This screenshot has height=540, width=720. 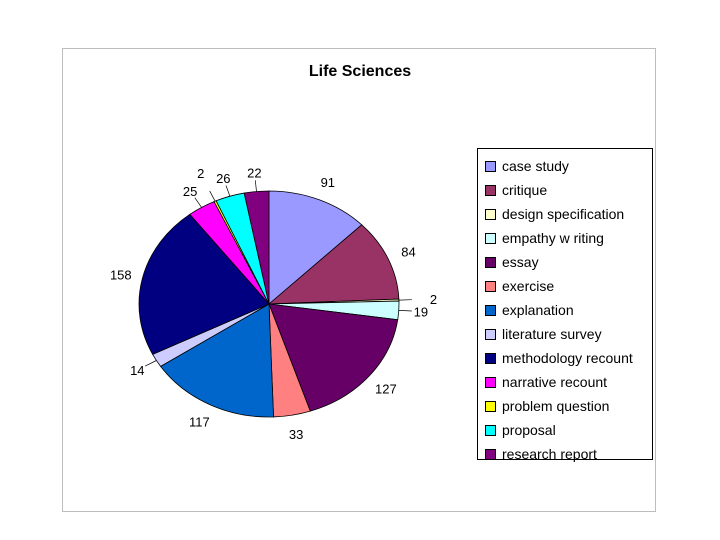 What do you see at coordinates (256, 247) in the screenshot?
I see `pie-slice-research-report` at bounding box center [256, 247].